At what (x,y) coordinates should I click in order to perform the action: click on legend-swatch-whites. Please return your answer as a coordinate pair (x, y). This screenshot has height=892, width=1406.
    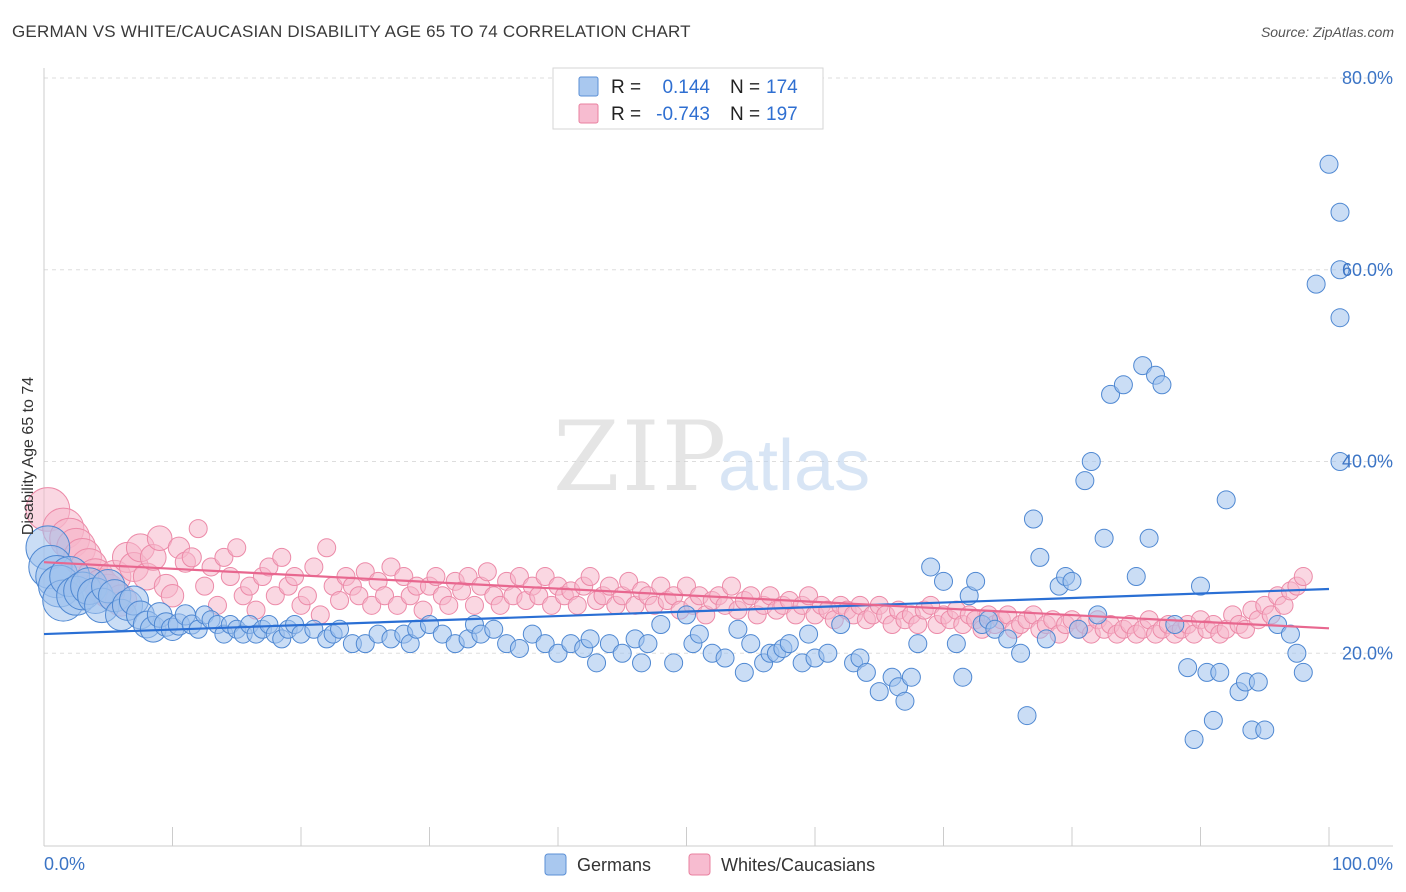
    Looking at the image, I should click on (588, 113).